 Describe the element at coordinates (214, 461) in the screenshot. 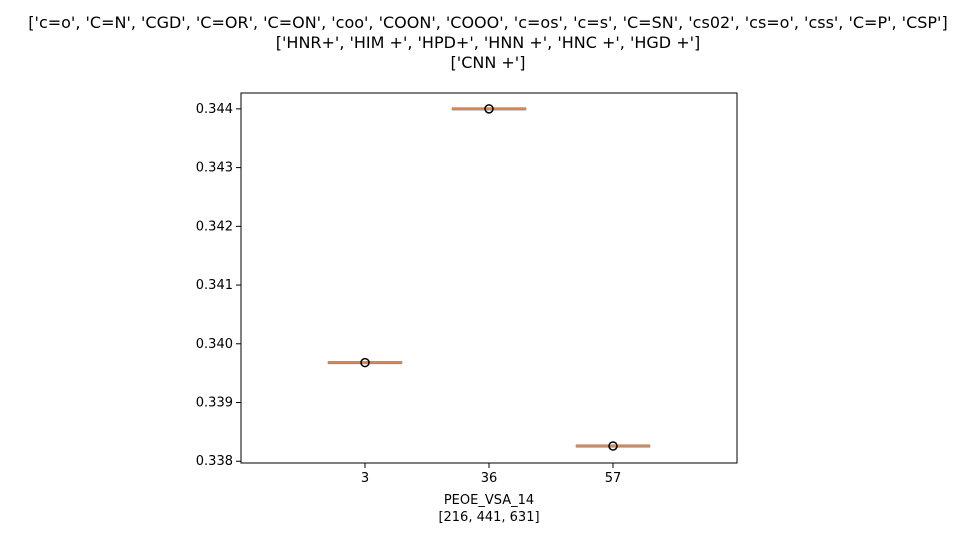

I see `y-tick-label: 0.338` at that location.